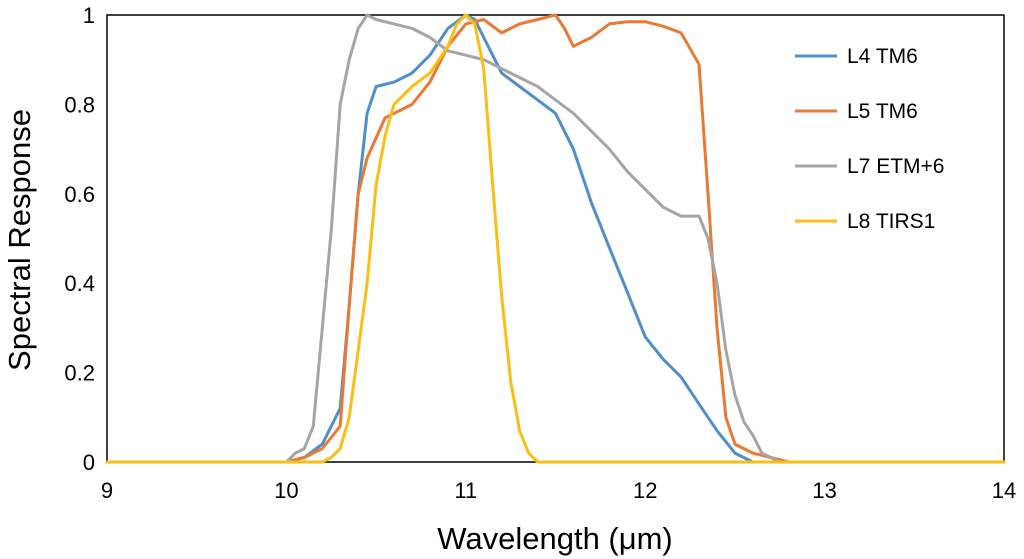 This screenshot has height=559, width=1024. Describe the element at coordinates (465, 490) in the screenshot. I see `x-tick-label: 11` at that location.